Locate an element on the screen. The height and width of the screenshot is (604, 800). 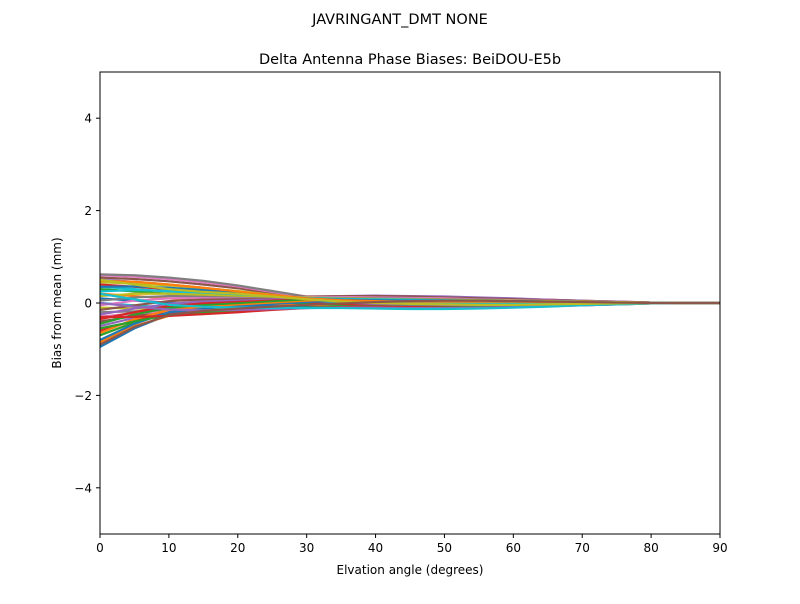
chart-title: Delta Antenna Phase Biases: BeiDOU-E5b is located at coordinates (410, 60).